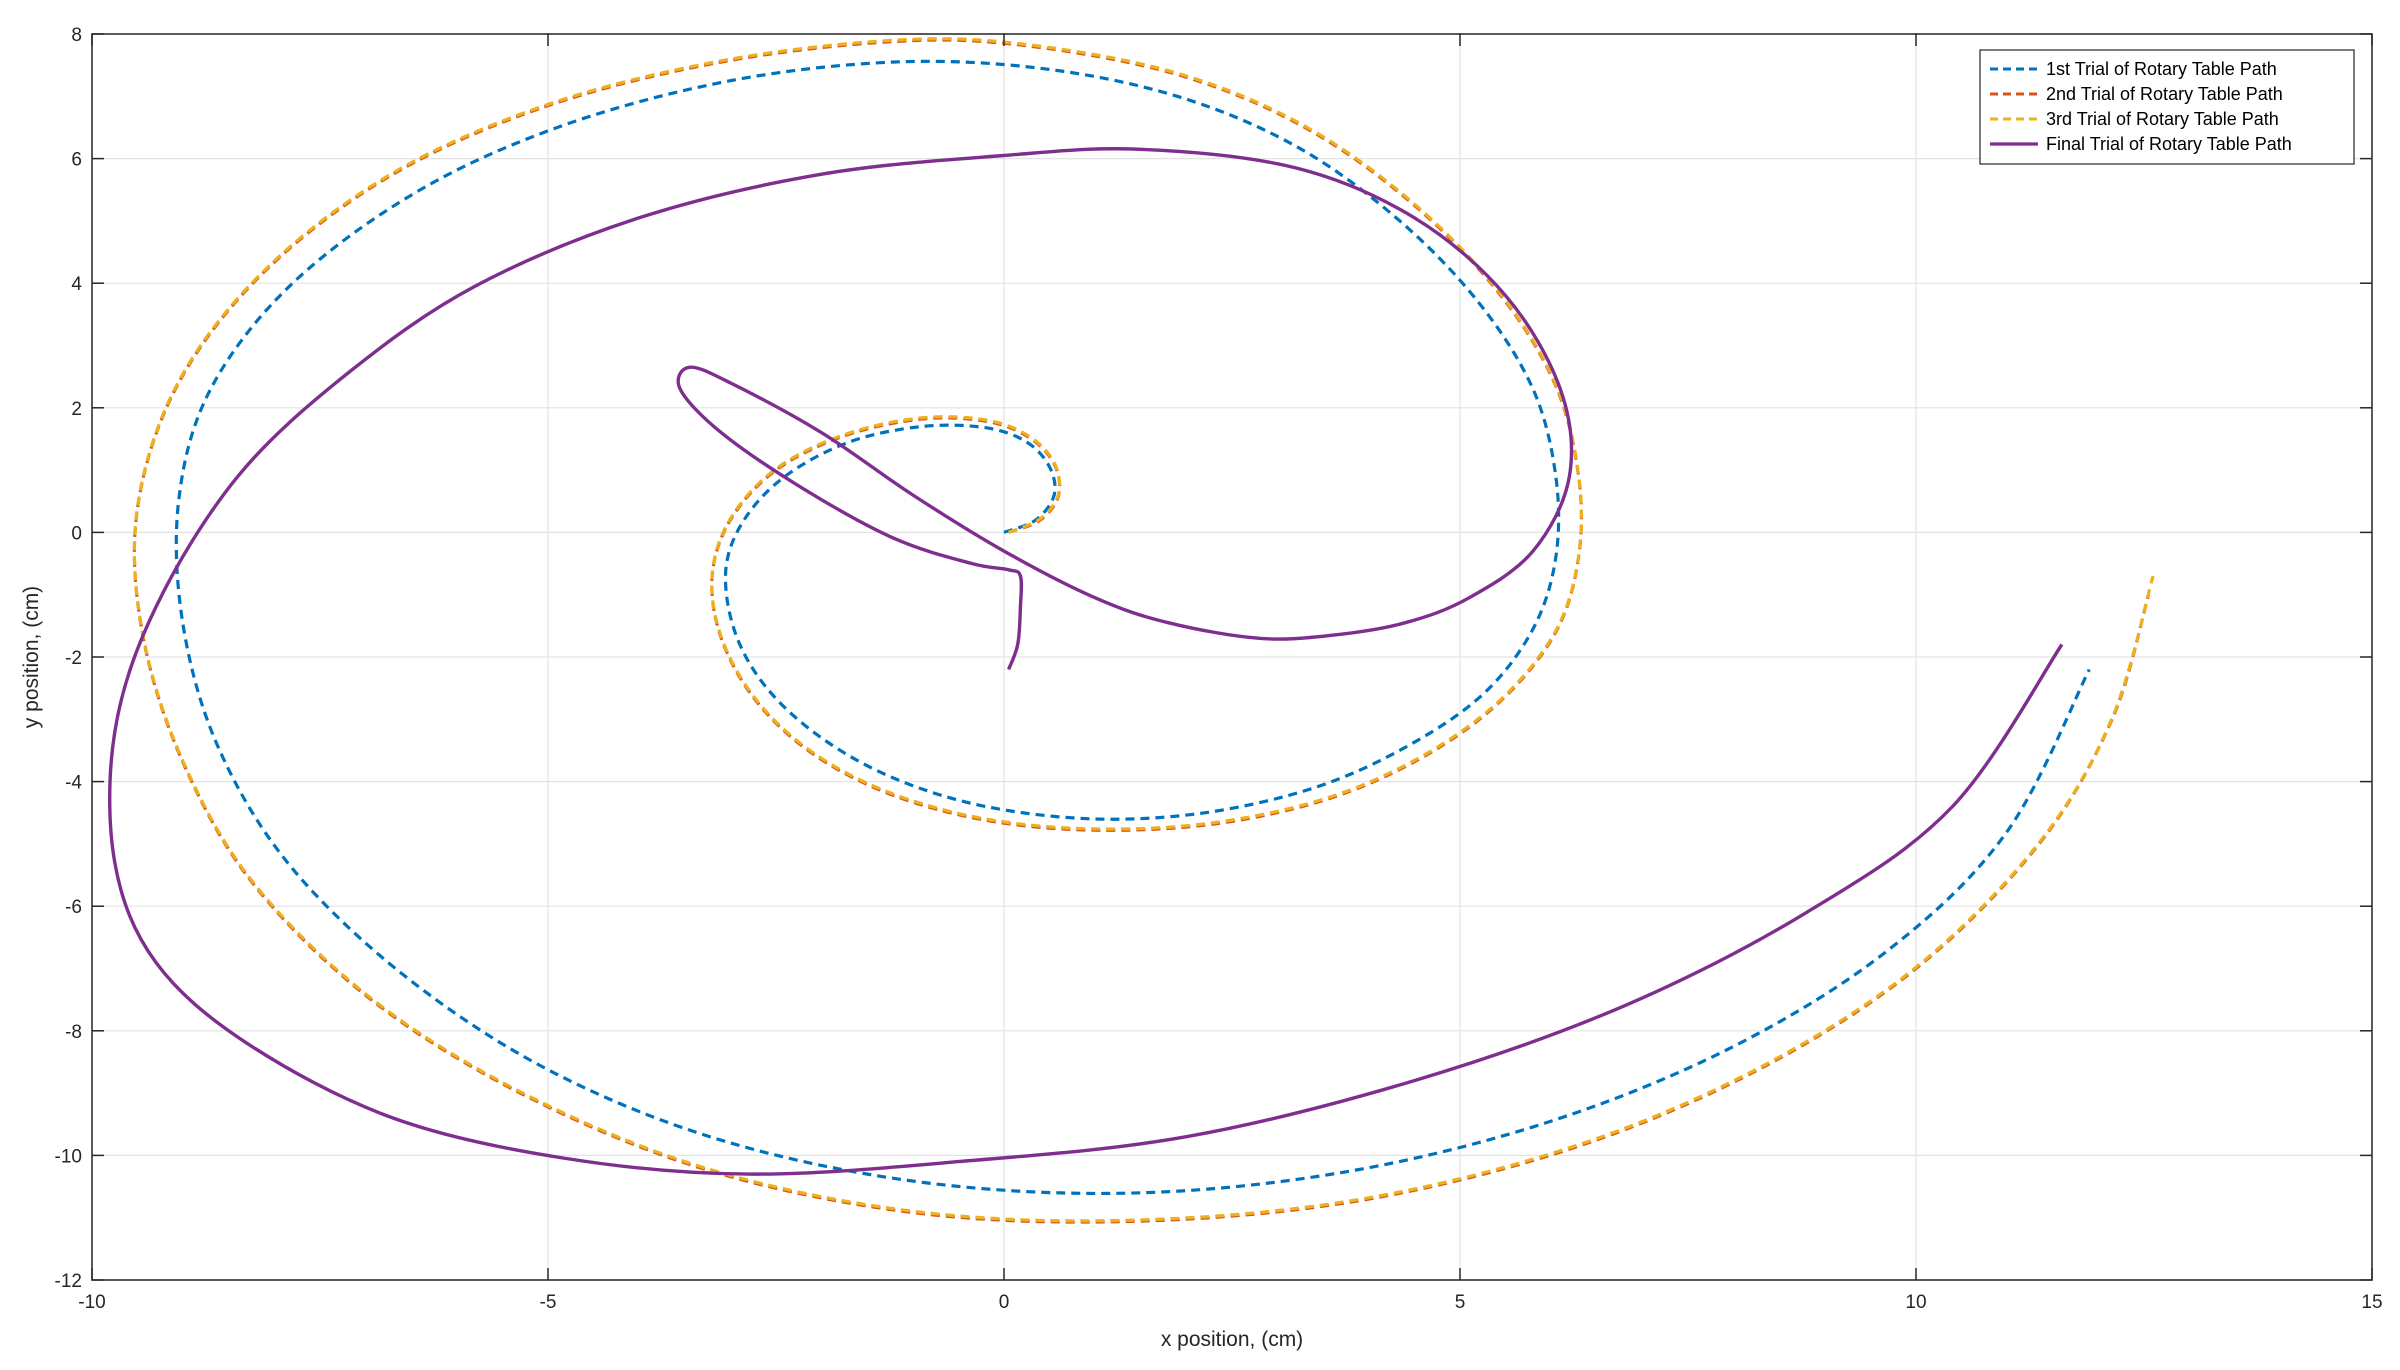 This screenshot has height=1370, width=2400. Describe the element at coordinates (1232, 1339) in the screenshot. I see `x-axis-label: x position, (cm)` at that location.